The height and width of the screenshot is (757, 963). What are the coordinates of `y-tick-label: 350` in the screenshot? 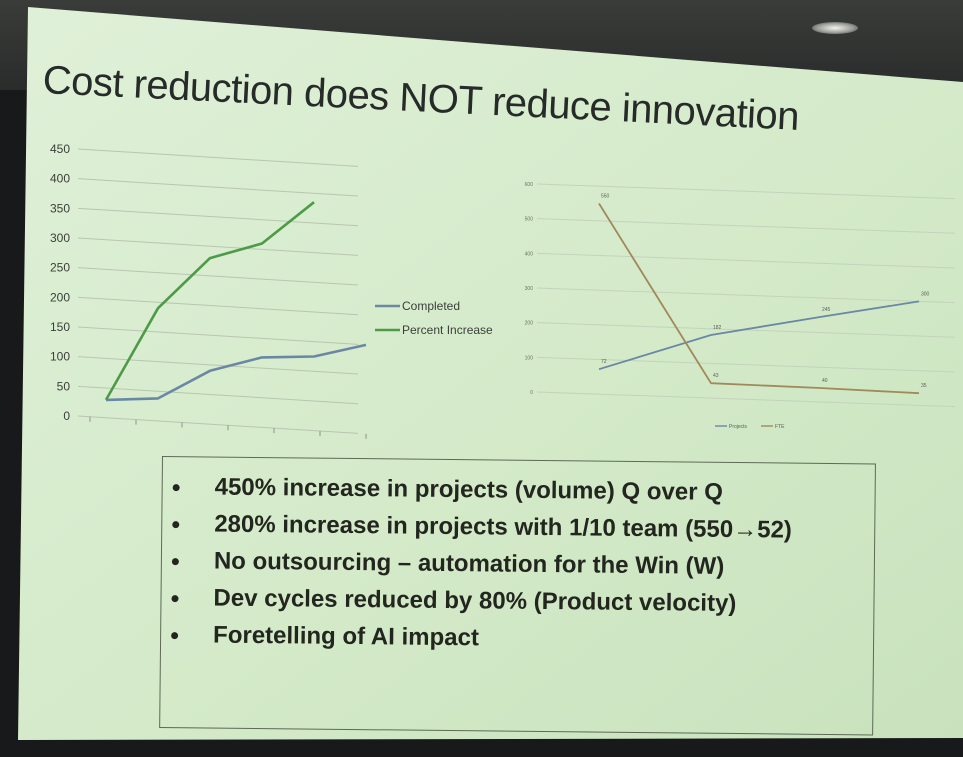 It's located at (60, 208).